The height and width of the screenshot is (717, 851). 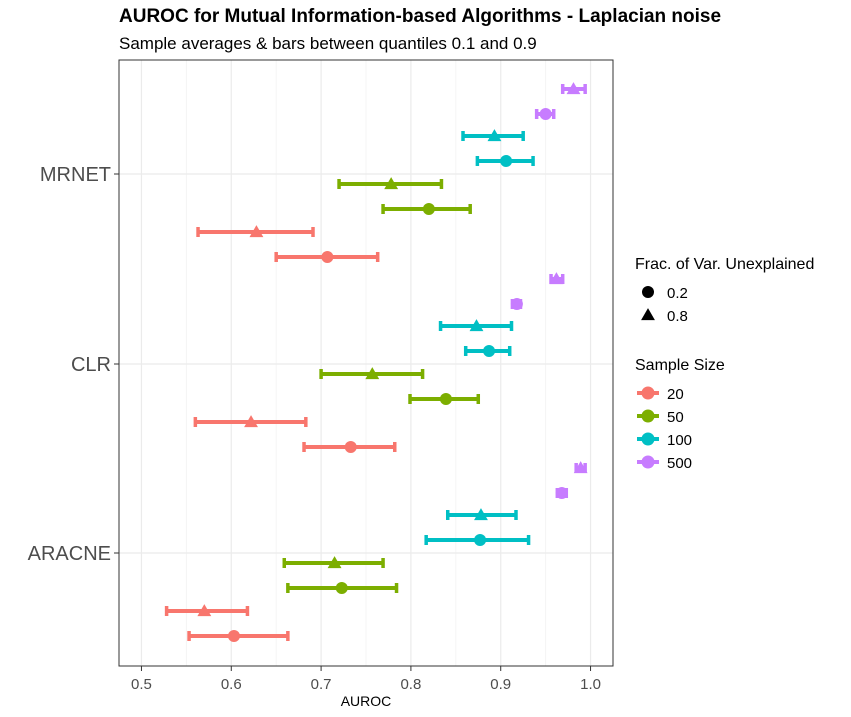 I want to click on x-tick-label: 1.0, so click(x=590, y=684).